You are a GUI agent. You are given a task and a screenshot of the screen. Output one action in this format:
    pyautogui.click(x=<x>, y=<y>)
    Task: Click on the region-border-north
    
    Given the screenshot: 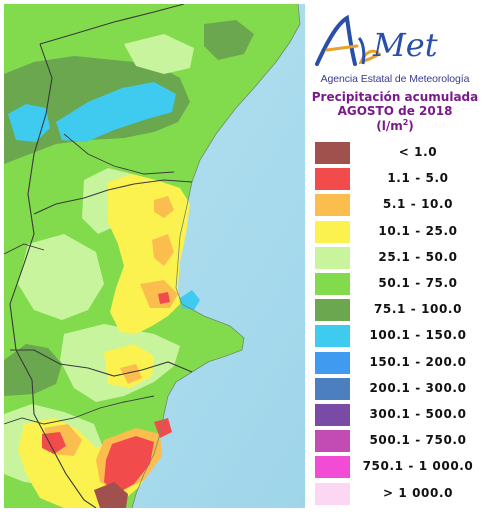 What is the action you would take?
    pyautogui.click(x=112, y=24)
    